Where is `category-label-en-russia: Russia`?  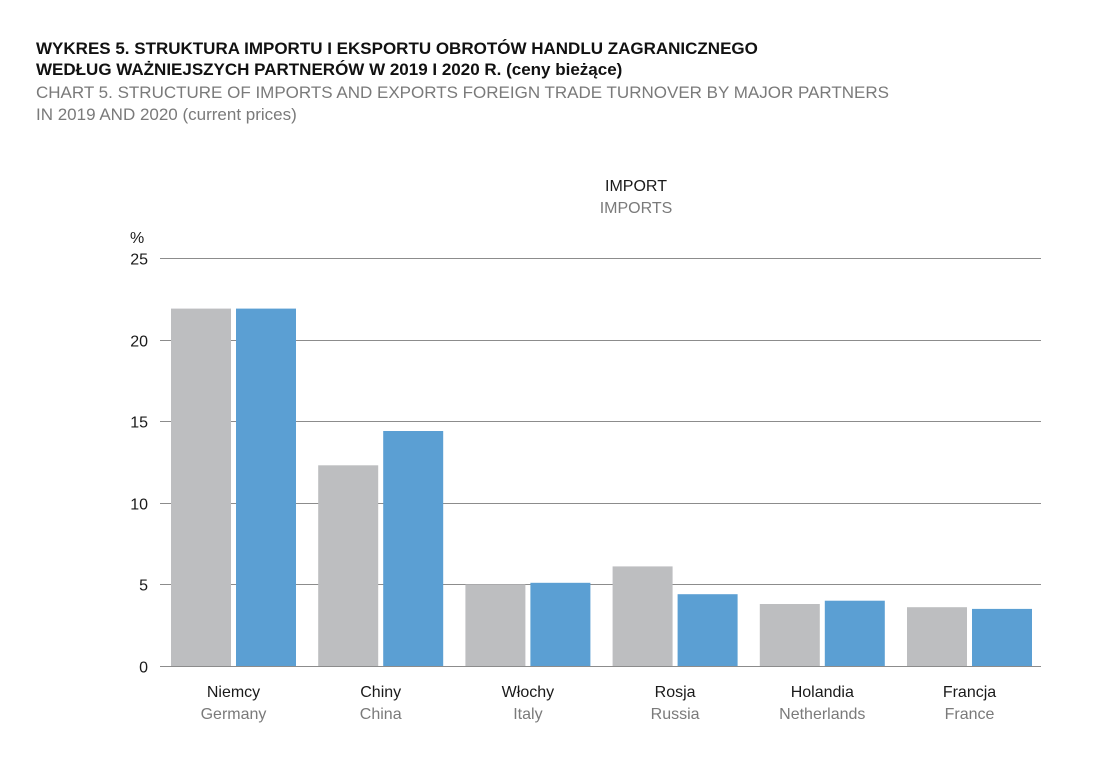 category-label-en-russia: Russia is located at coordinates (675, 714).